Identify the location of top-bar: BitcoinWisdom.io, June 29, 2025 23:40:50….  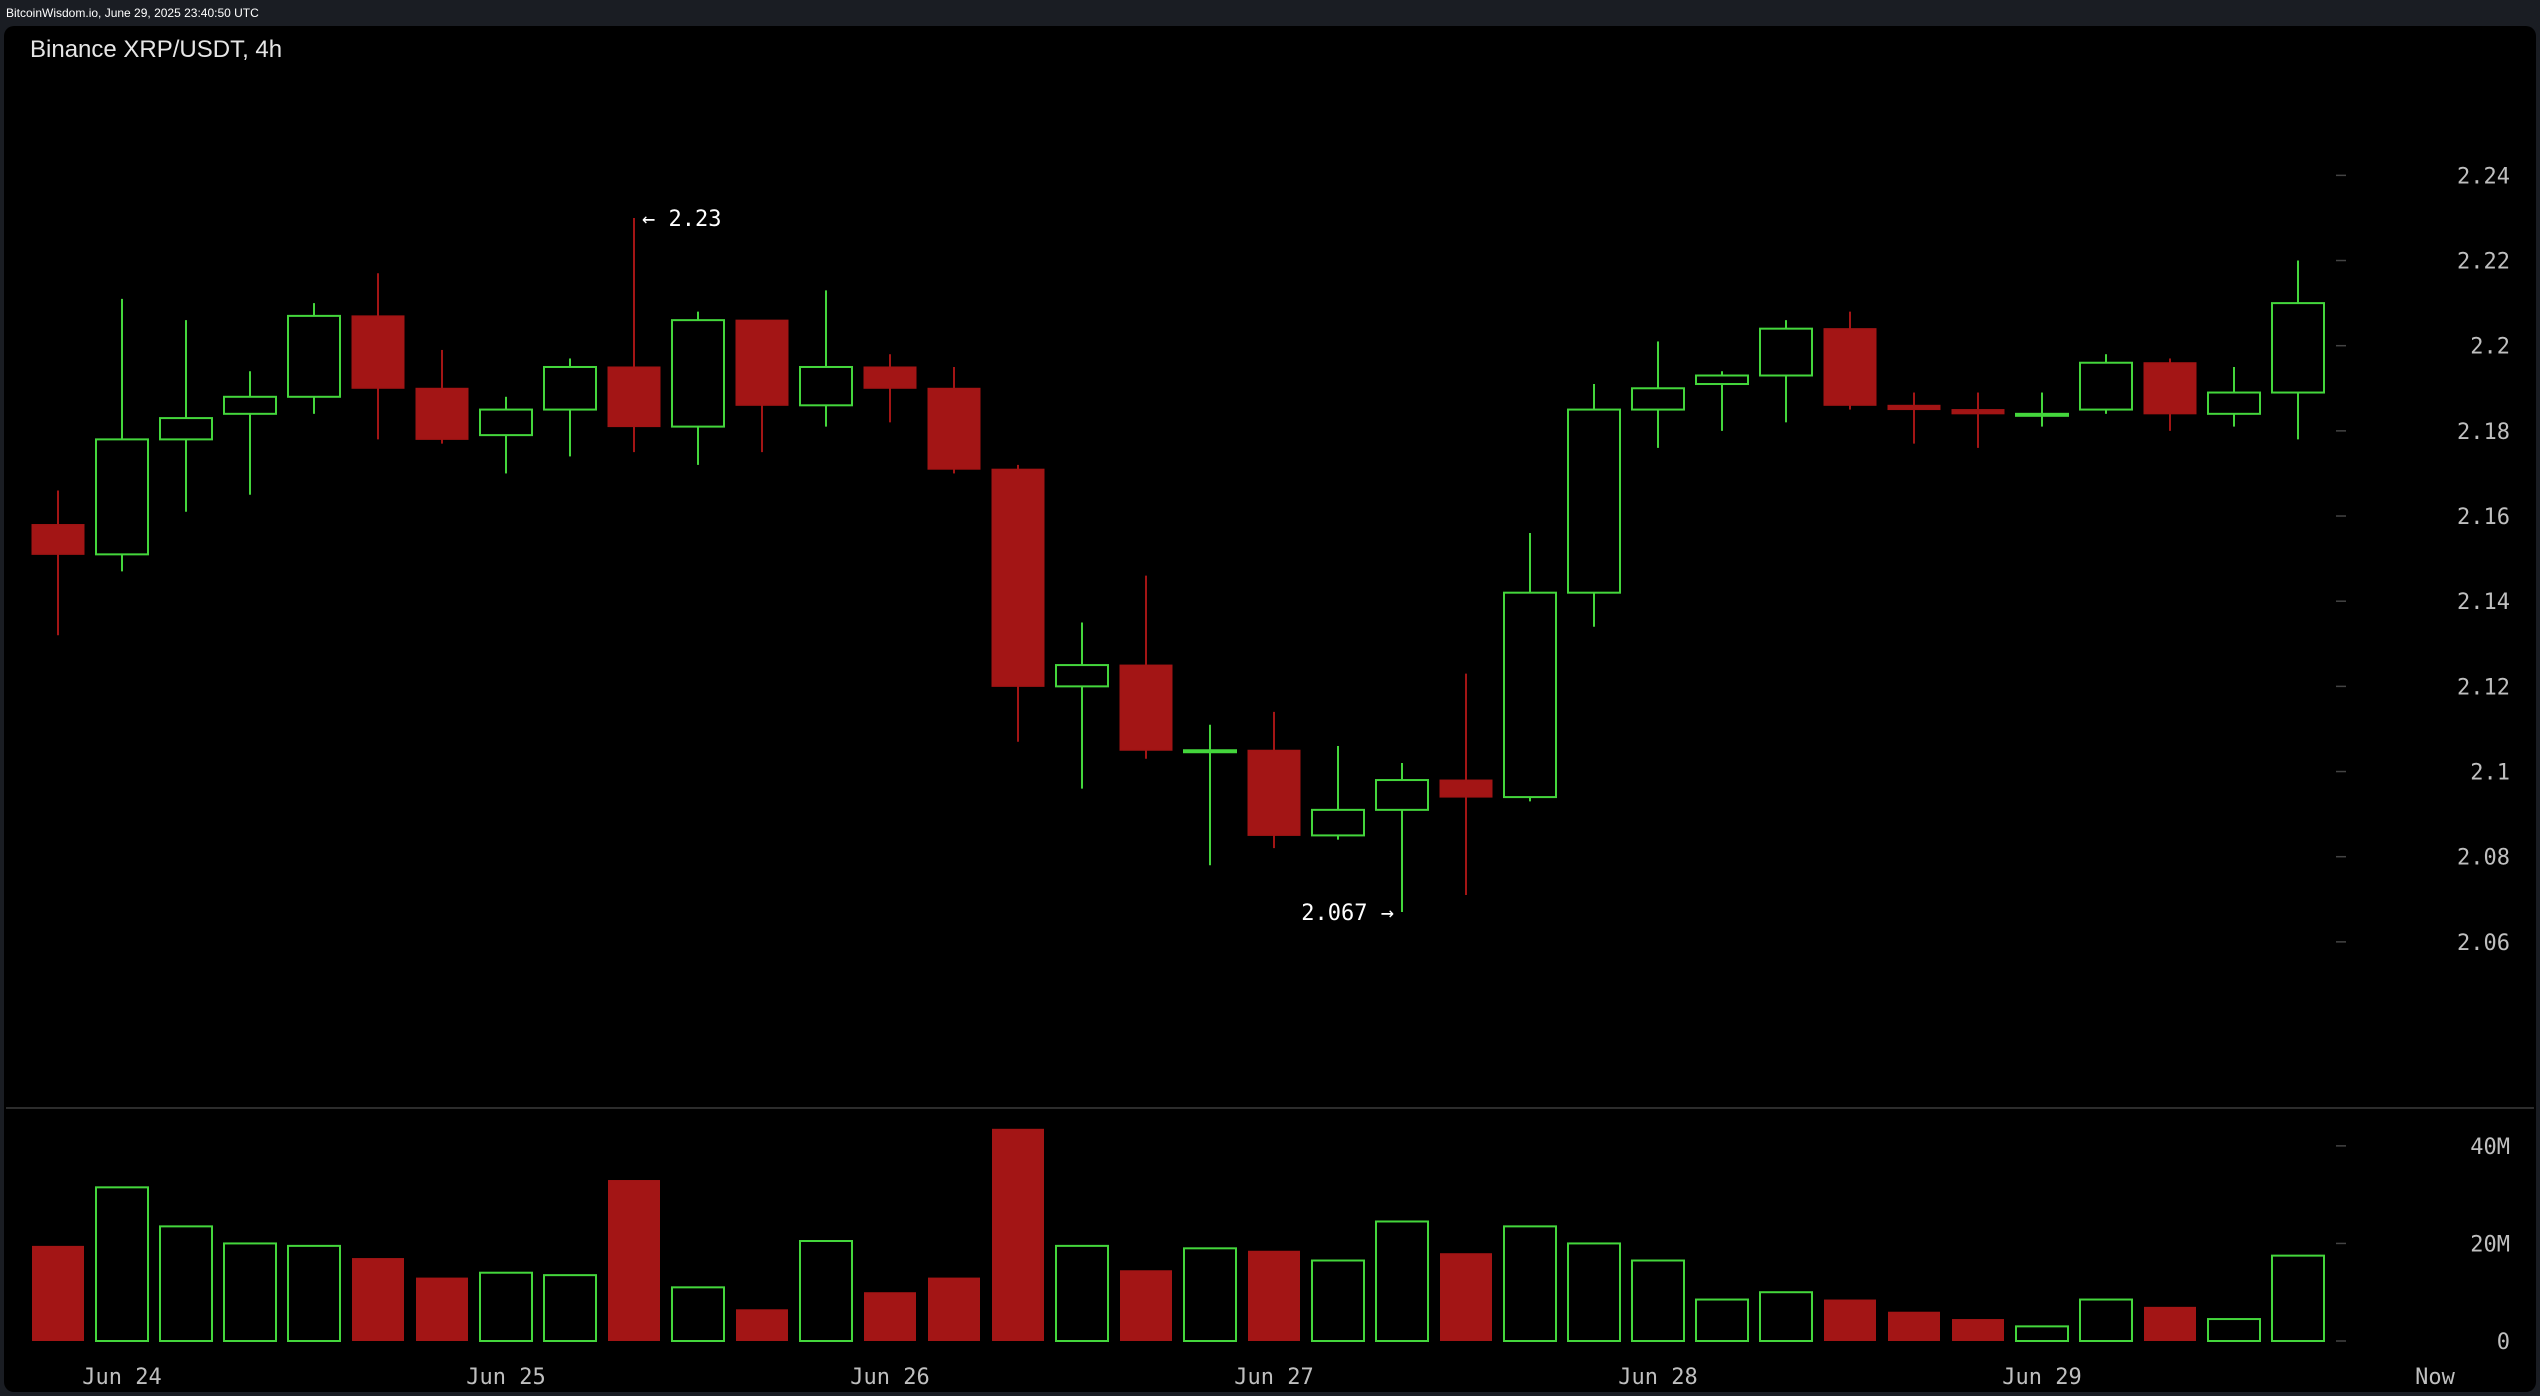
(1270, 14).